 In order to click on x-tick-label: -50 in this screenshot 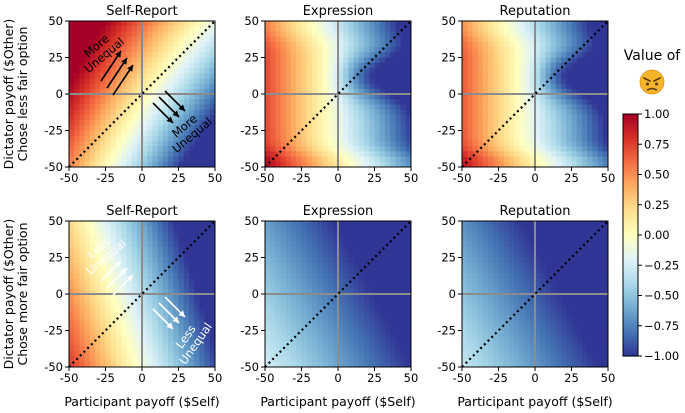, I will do `click(265, 178)`.